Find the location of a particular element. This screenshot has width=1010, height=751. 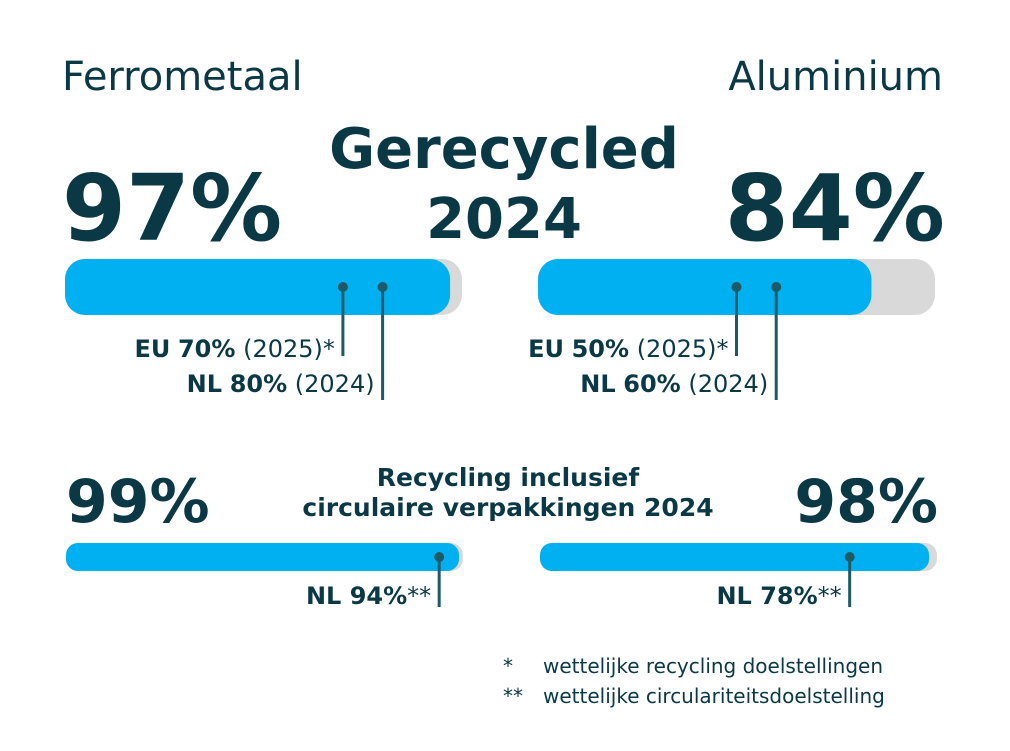

footnote-mark: ** is located at coordinates (513, 696).